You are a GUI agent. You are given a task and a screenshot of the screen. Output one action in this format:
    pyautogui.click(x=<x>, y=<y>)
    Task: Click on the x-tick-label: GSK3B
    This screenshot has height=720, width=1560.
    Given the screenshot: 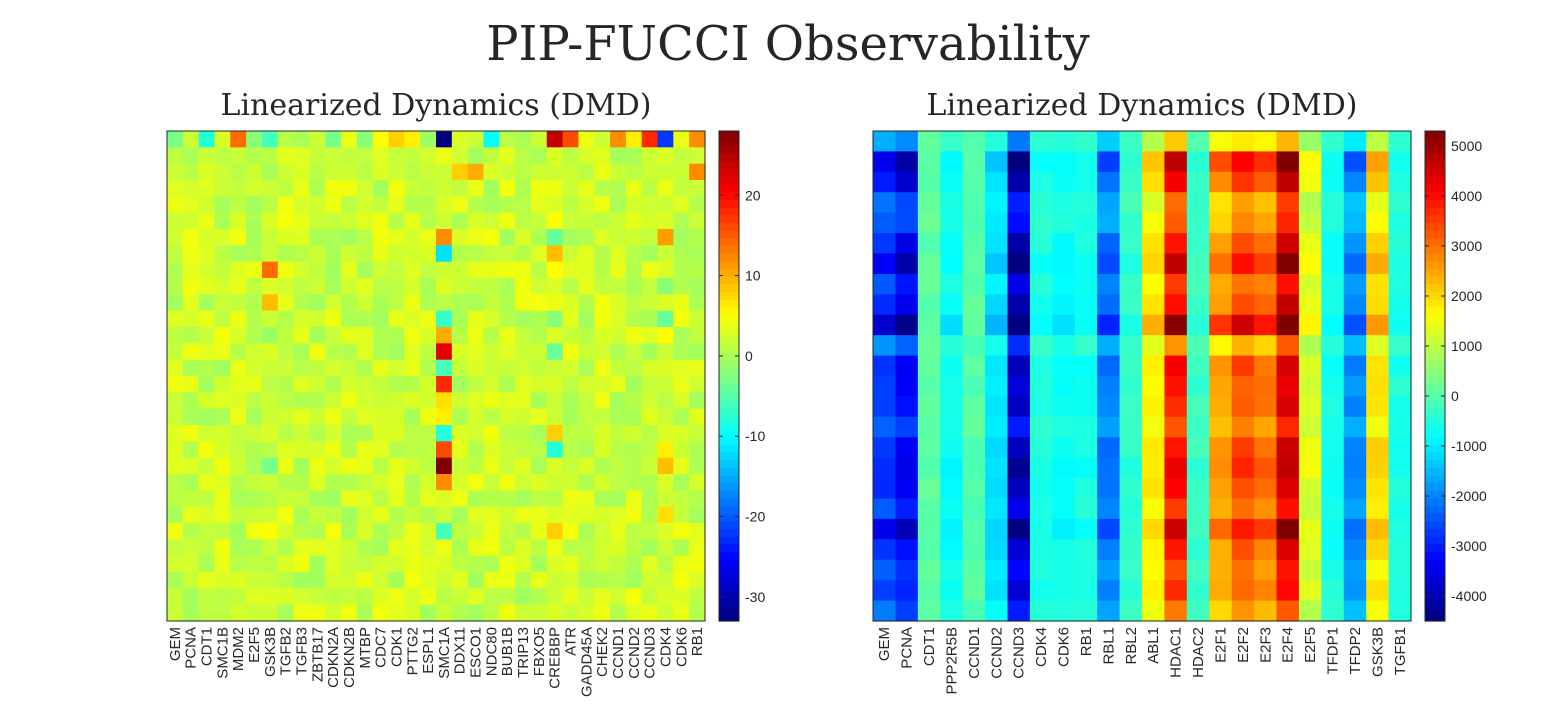 What is the action you would take?
    pyautogui.click(x=270, y=652)
    